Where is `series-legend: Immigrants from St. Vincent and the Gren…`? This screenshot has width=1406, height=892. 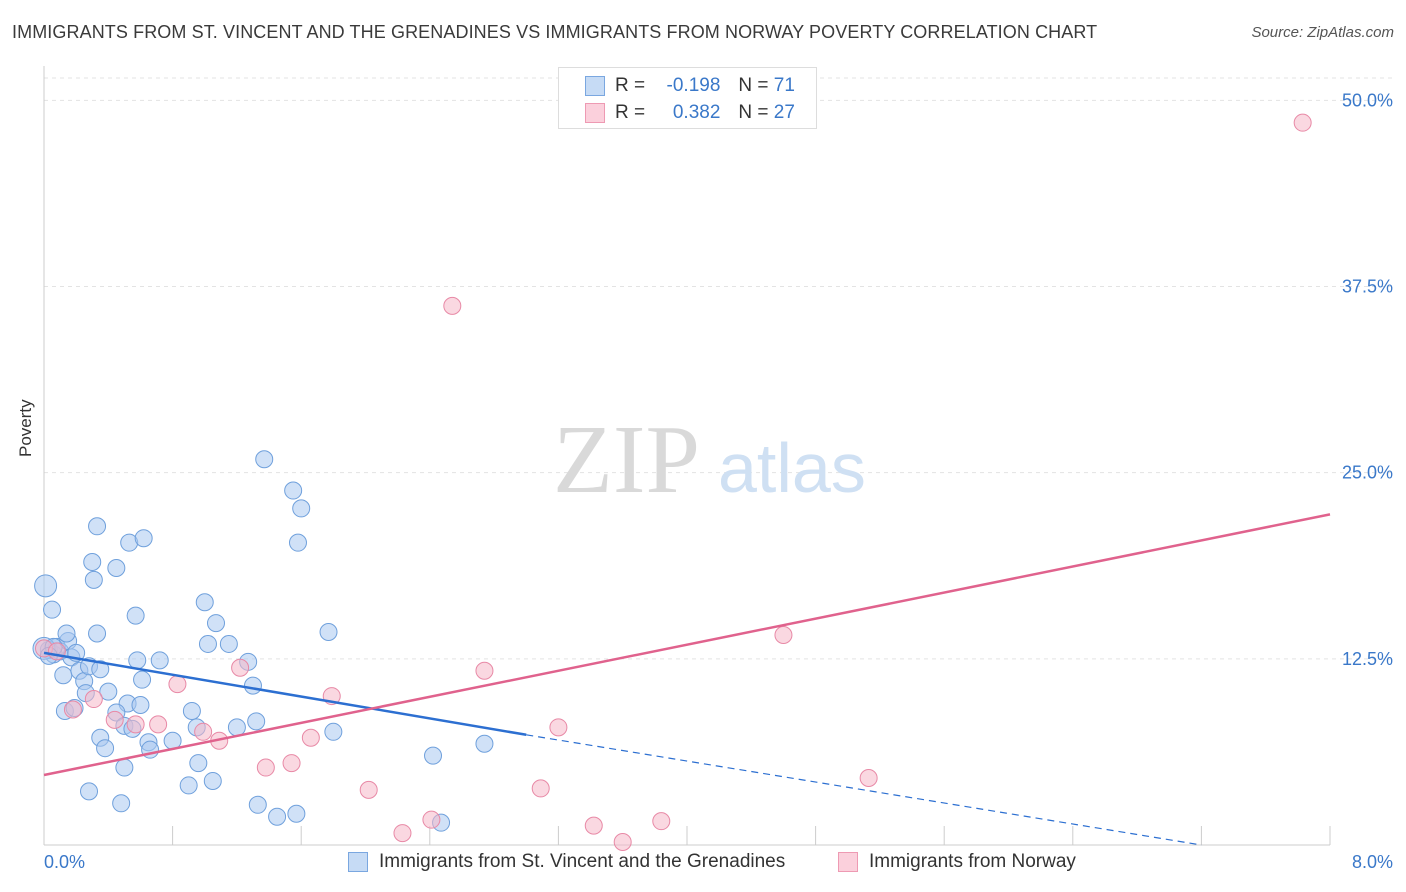
series-legend: Immigrants from St. Vincent and the Gren… is located at coordinates (703, 865).